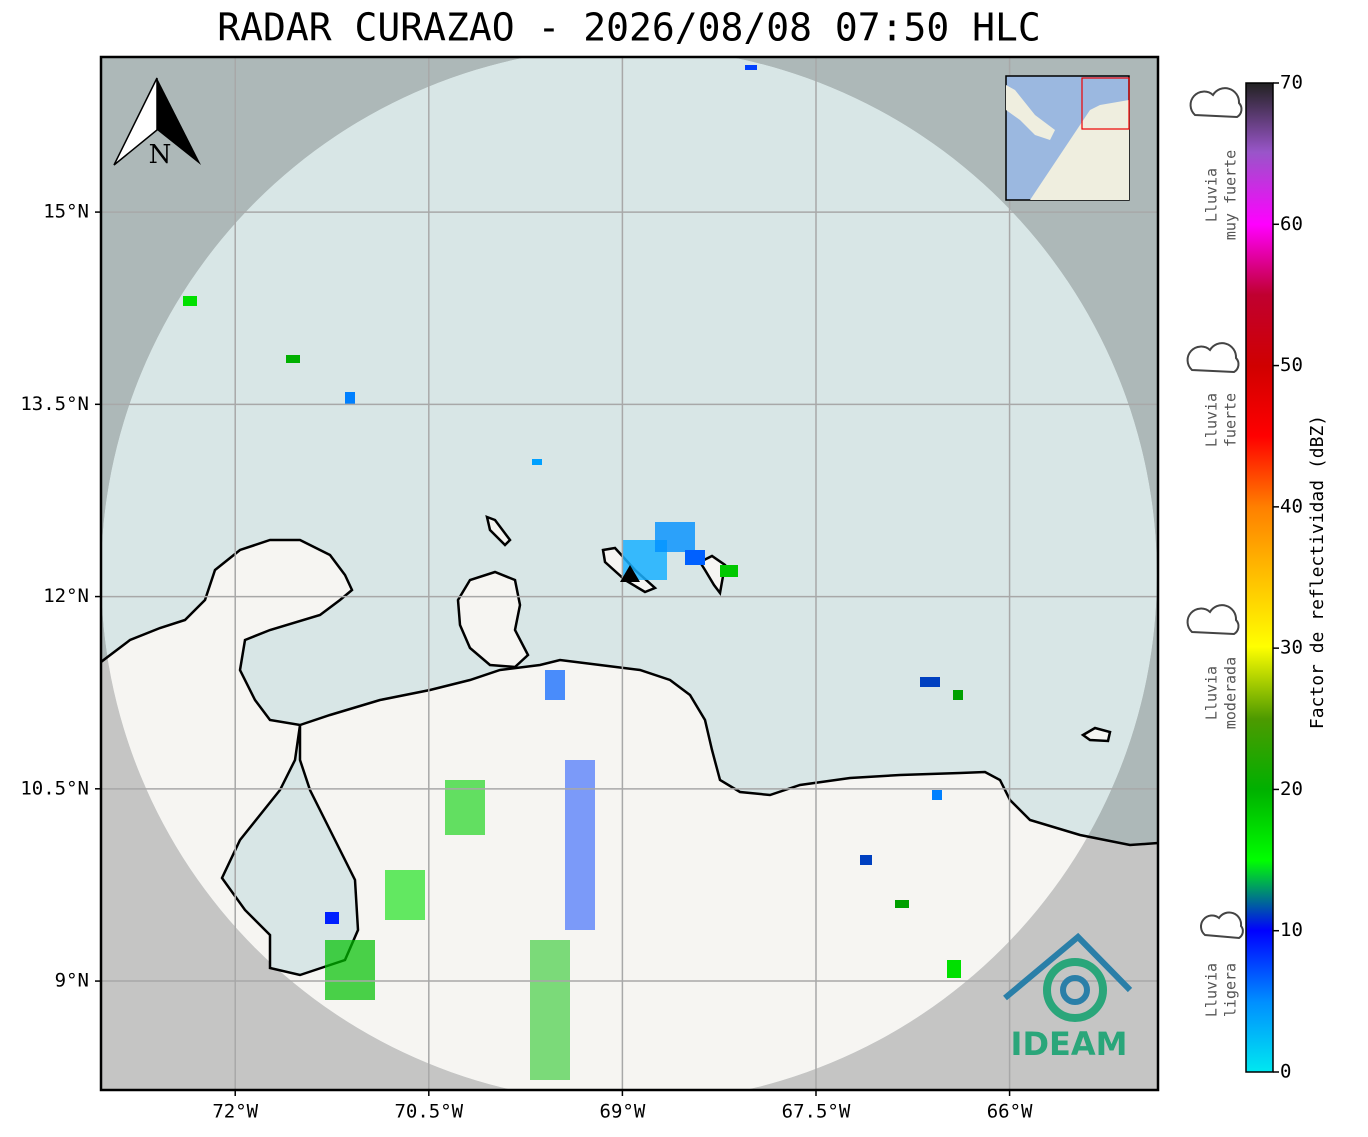 The height and width of the screenshot is (1137, 1368). What do you see at coordinates (1291, 789) in the screenshot?
I see `colorbar-tick-label: 20` at bounding box center [1291, 789].